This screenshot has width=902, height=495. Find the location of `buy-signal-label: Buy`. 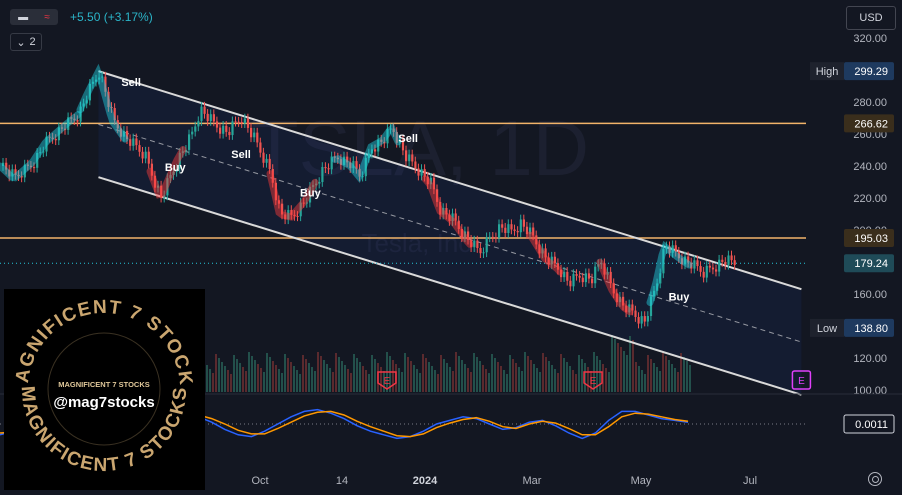

buy-signal-label: Buy is located at coordinates (176, 168).